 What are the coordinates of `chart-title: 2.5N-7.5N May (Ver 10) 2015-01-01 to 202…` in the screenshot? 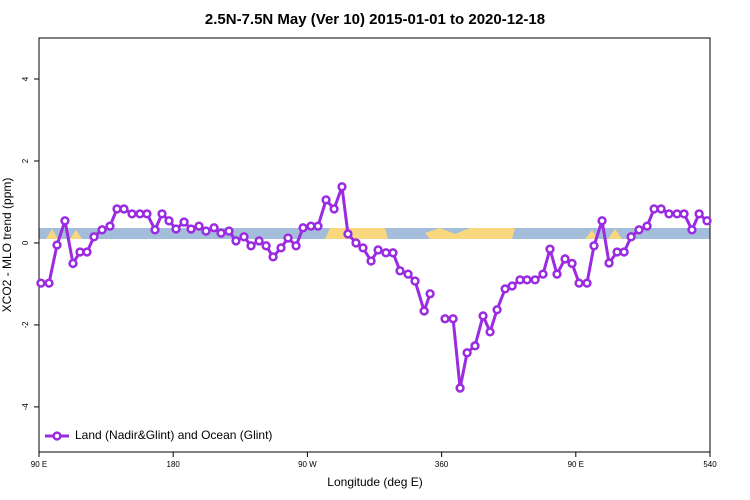 It's located at (375, 19).